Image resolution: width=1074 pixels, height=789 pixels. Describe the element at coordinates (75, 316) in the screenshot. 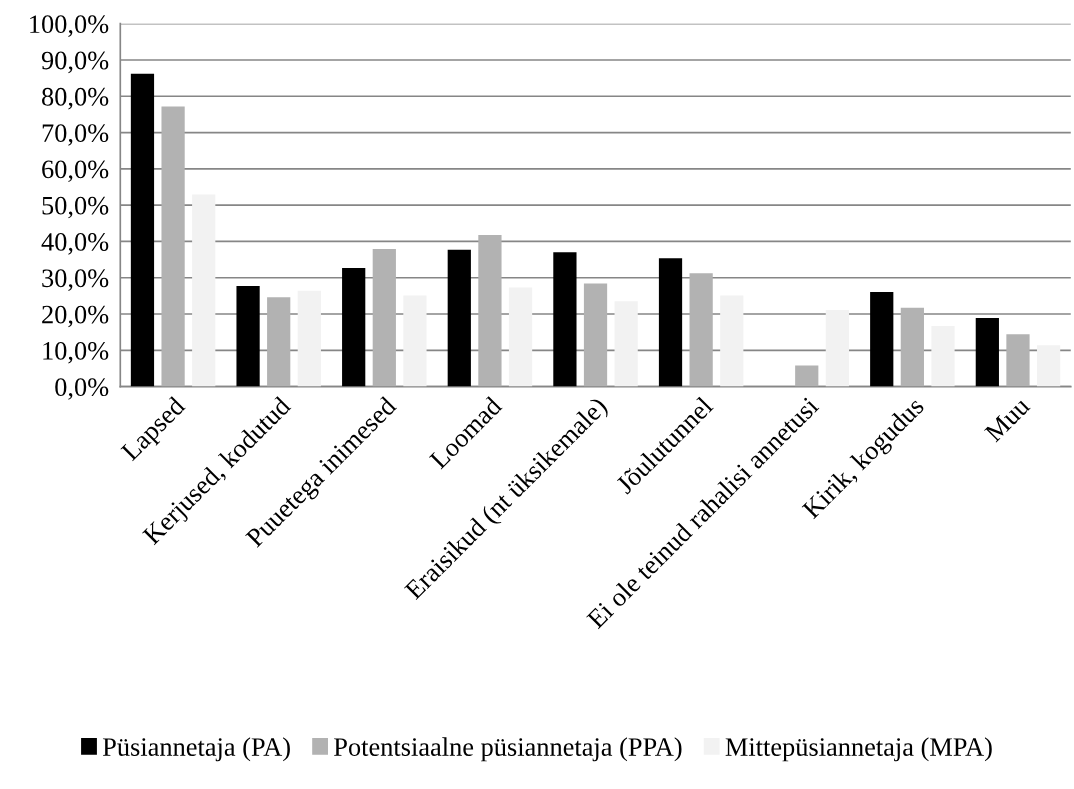

I see `y-tick-label: 20,0%` at that location.